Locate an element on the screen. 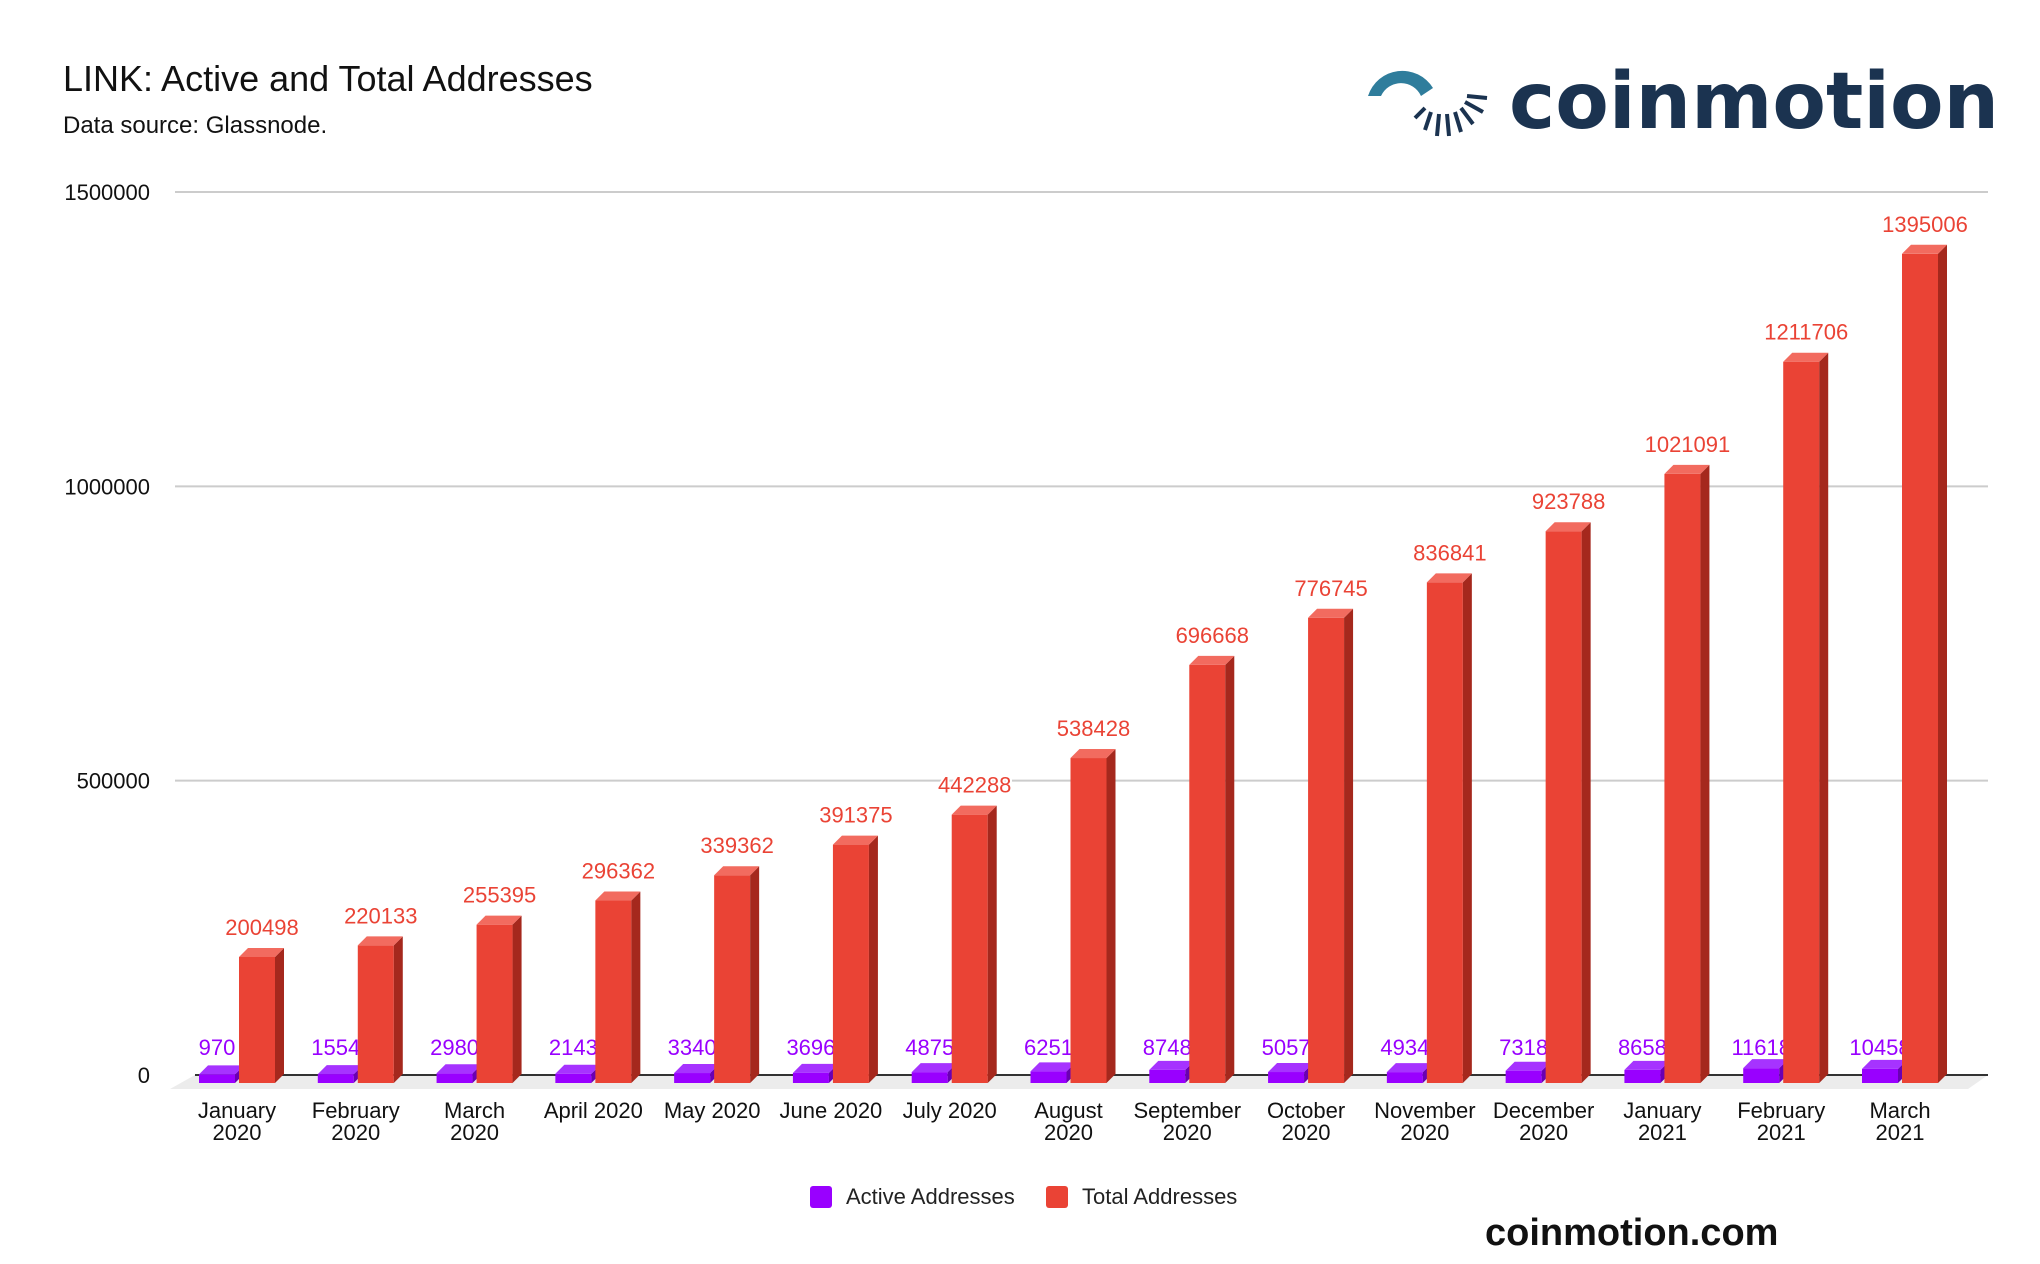 The height and width of the screenshot is (1264, 2040). x-tick-label: October is located at coordinates (1306, 1110).